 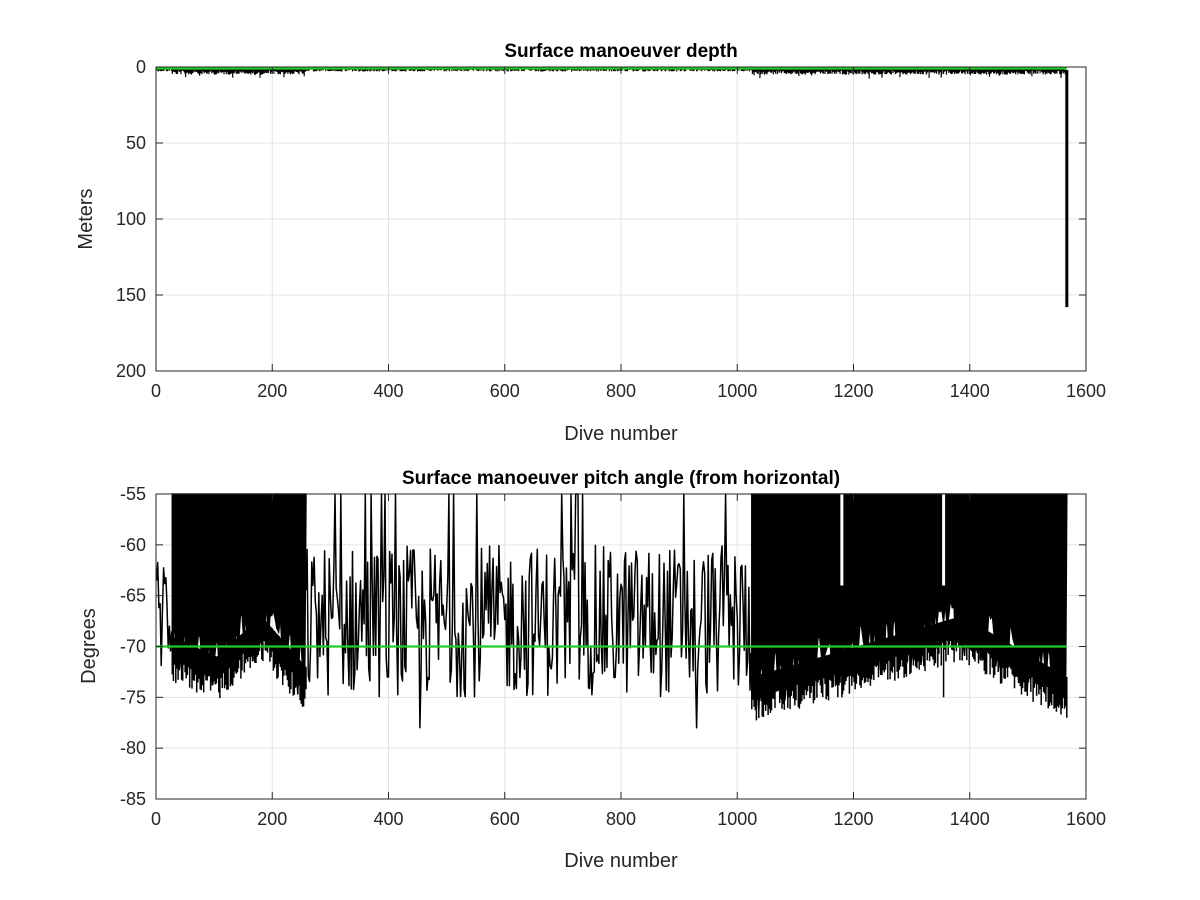 What do you see at coordinates (621, 391) in the screenshot?
I see `depth-xtick-label: 800` at bounding box center [621, 391].